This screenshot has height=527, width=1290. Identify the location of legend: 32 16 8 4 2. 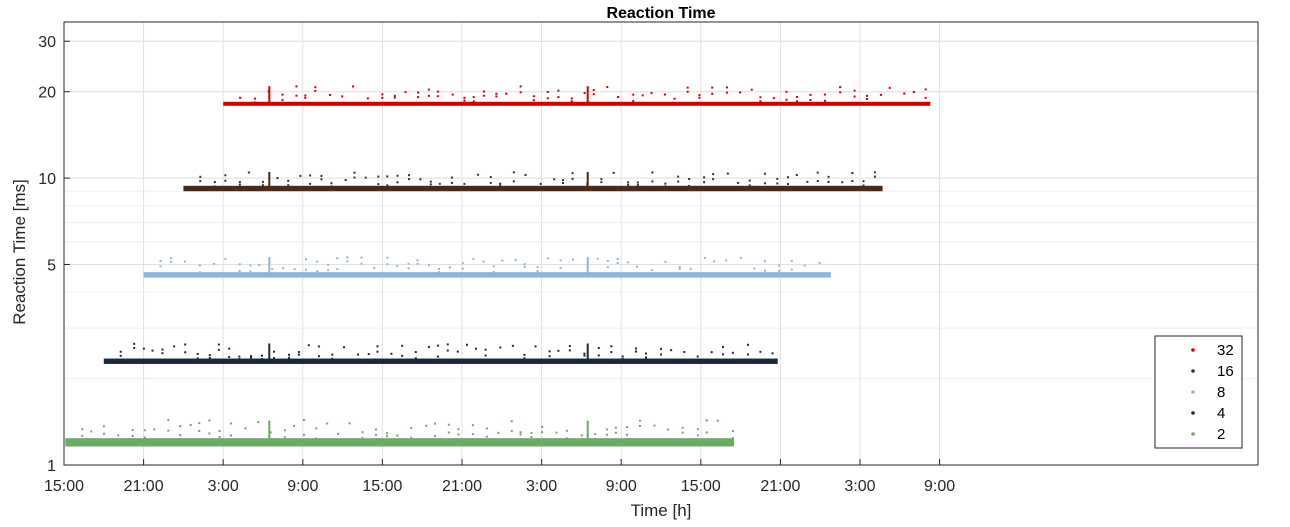
(1198, 392).